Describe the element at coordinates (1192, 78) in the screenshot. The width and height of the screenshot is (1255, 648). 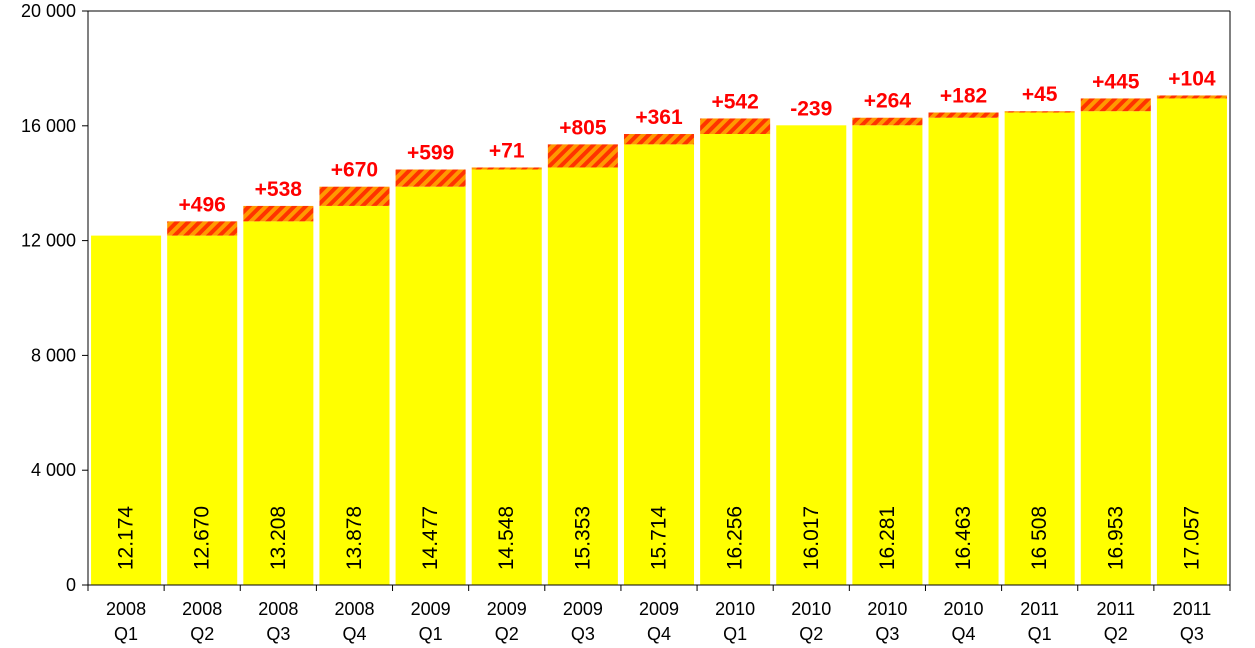
I see `delta-label: +104` at that location.